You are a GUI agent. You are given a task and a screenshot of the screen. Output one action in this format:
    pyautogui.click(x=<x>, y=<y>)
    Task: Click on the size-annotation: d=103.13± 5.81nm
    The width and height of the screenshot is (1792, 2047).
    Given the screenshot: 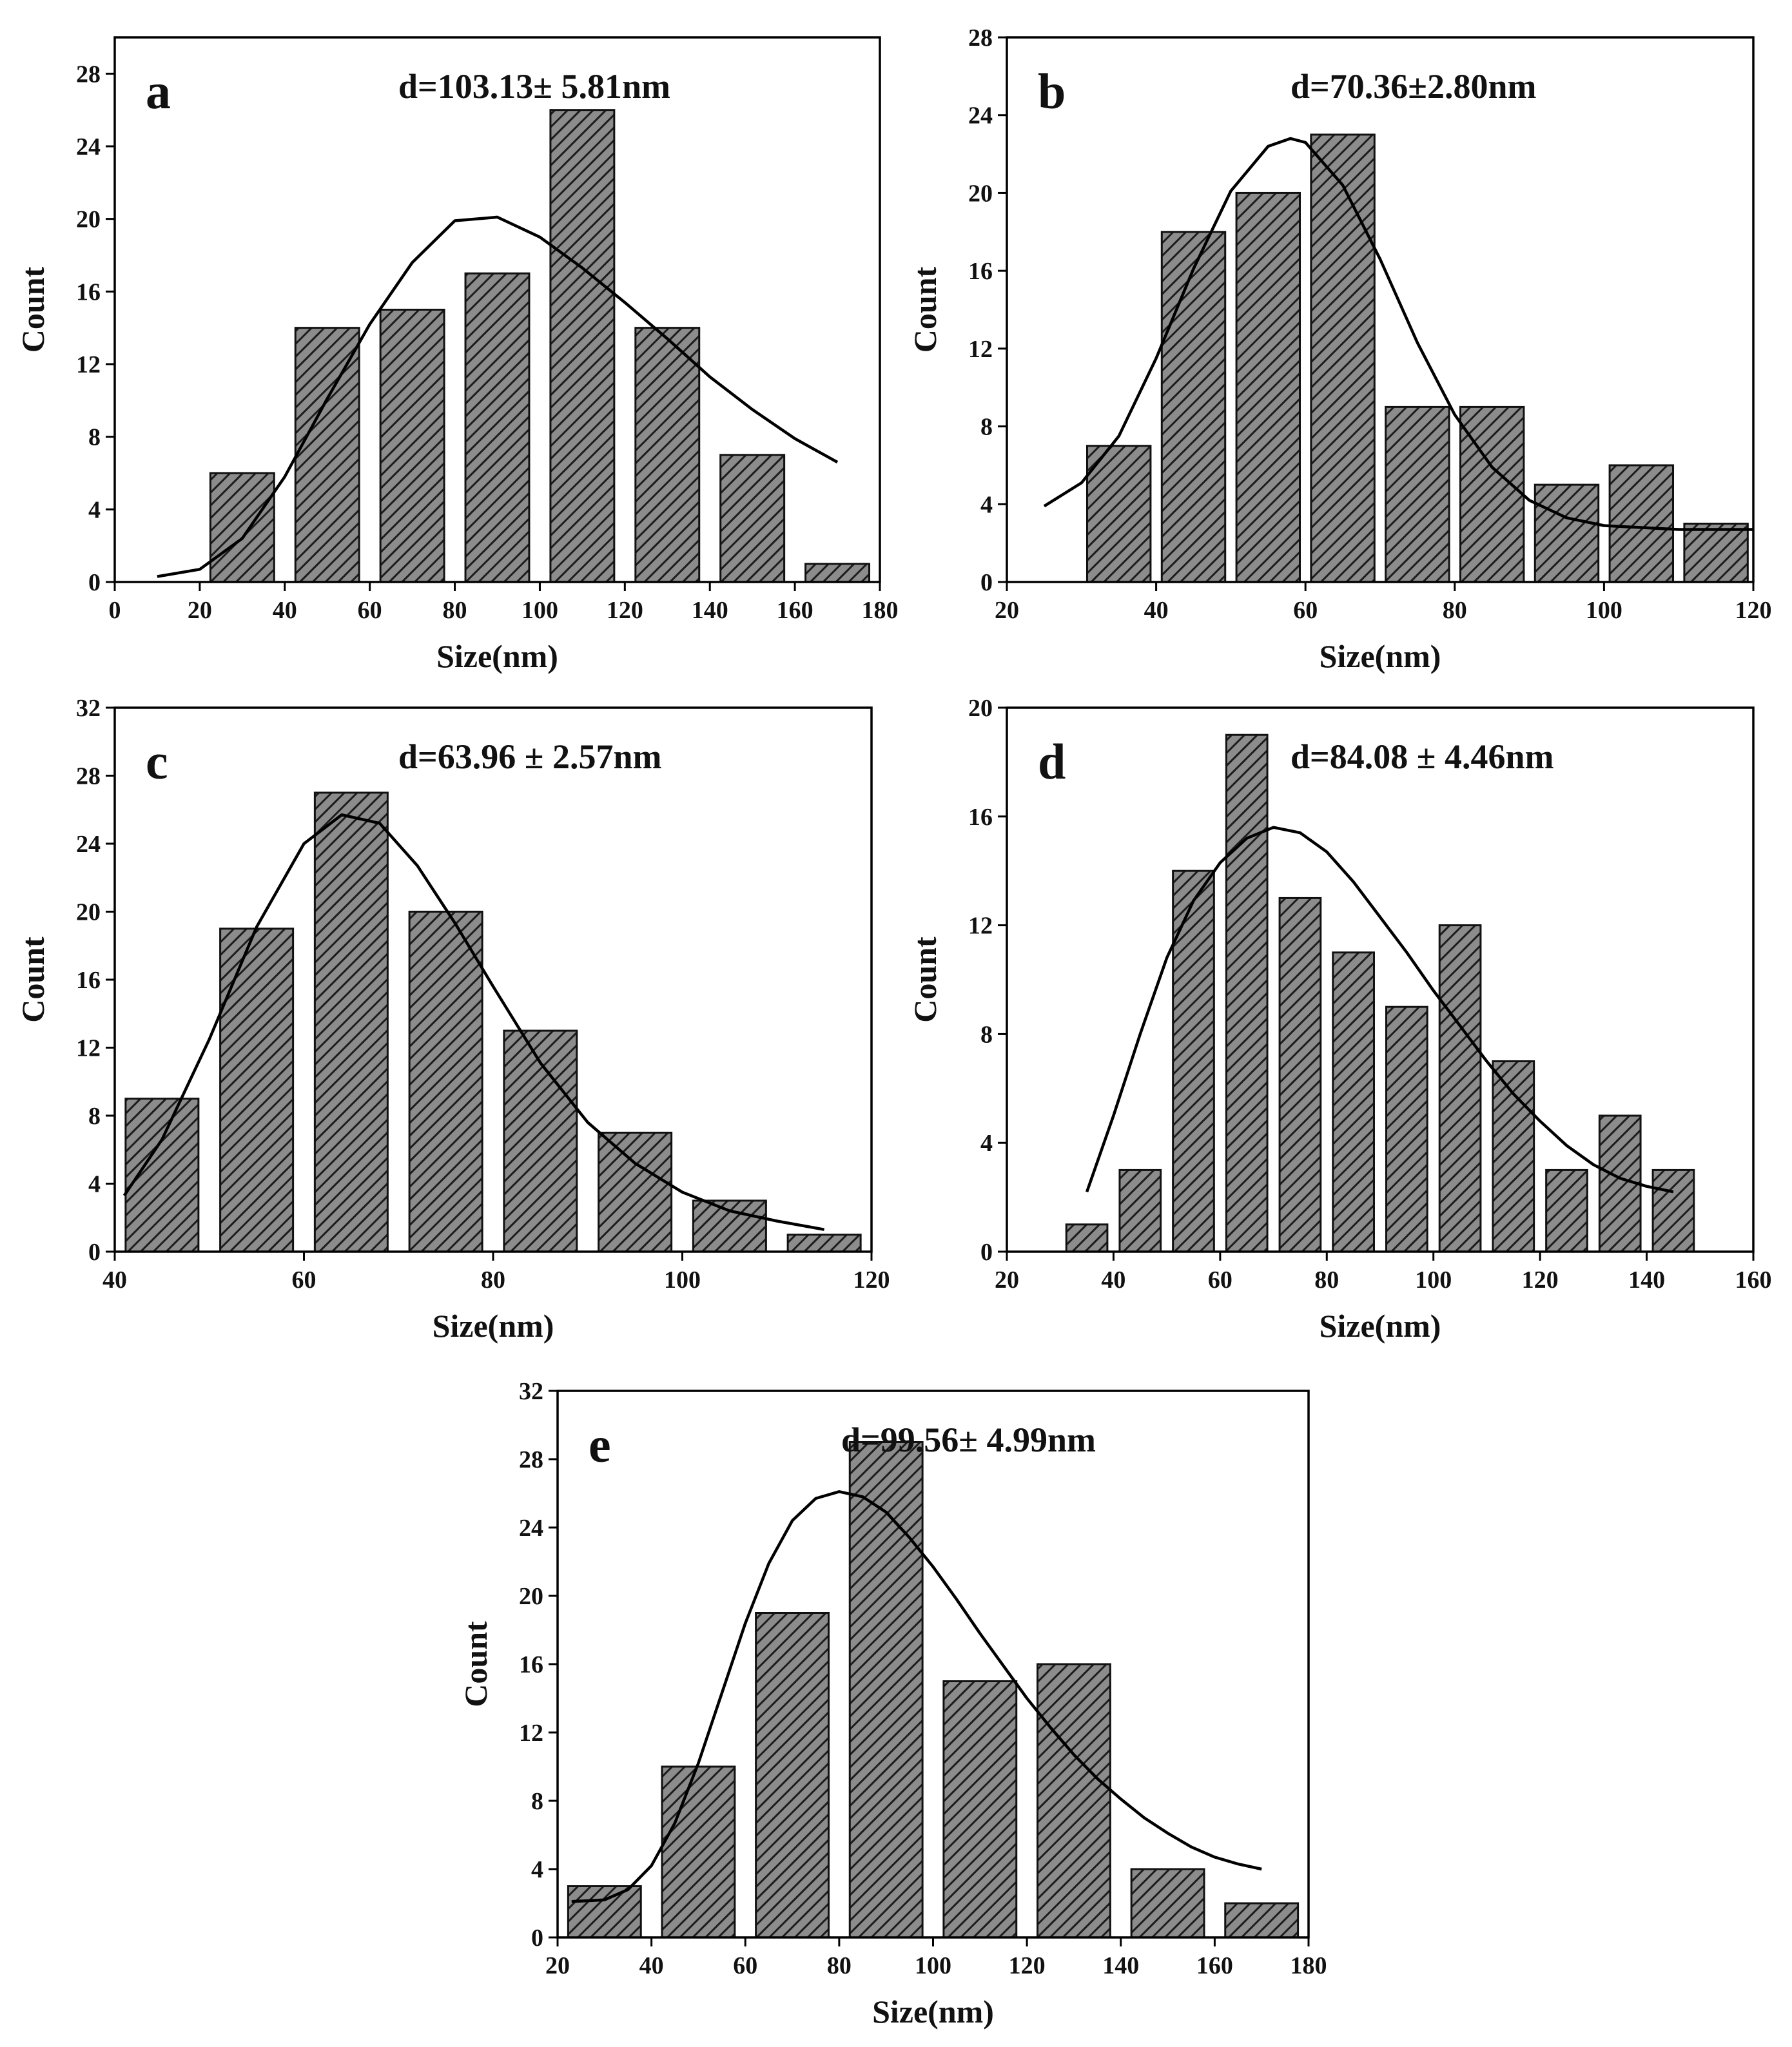 What is the action you would take?
    pyautogui.click(x=534, y=86)
    